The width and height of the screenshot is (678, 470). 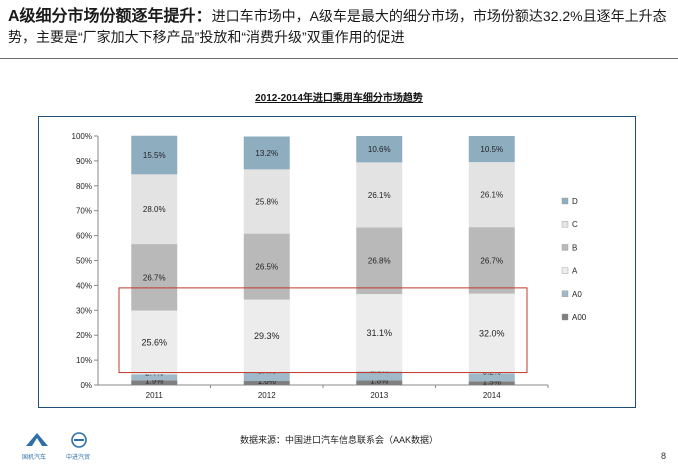 I want to click on x-tick-label: 2011, so click(x=155, y=395).